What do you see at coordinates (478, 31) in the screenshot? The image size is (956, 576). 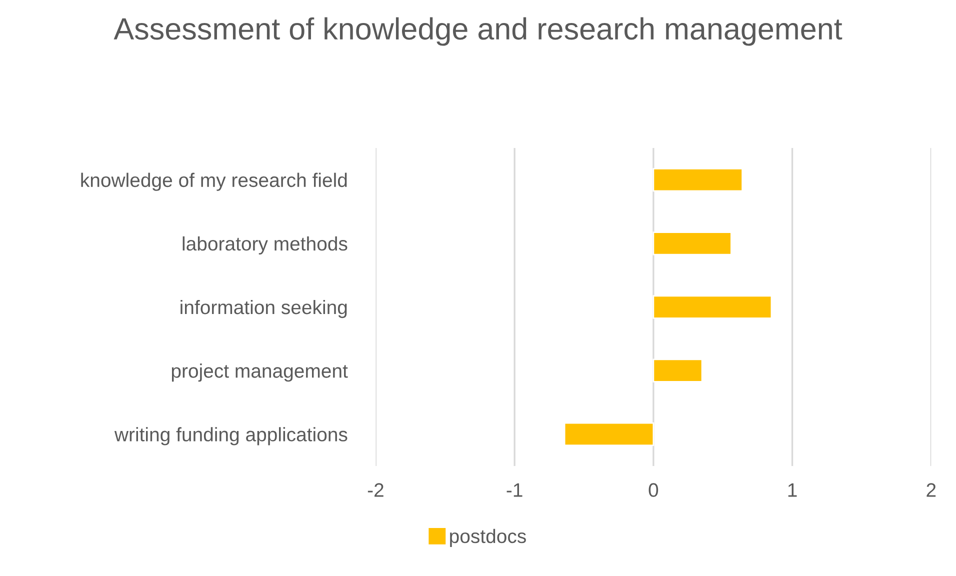 I see `chart-title: Assessment of knowledge and research management` at bounding box center [478, 31].